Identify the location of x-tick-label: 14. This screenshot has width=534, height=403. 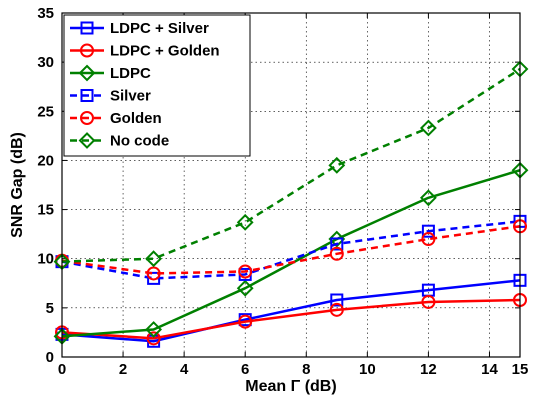
(489, 369).